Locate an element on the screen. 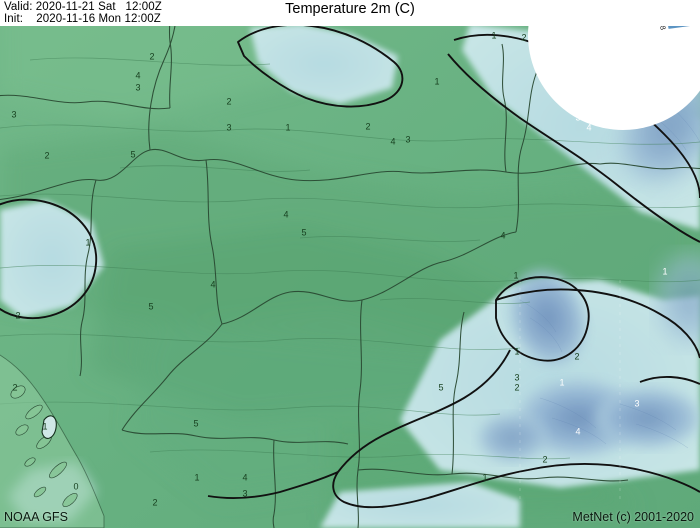 This screenshot has width=700, height=528. legend-tick-label: -8 is located at coordinates (663, 26).